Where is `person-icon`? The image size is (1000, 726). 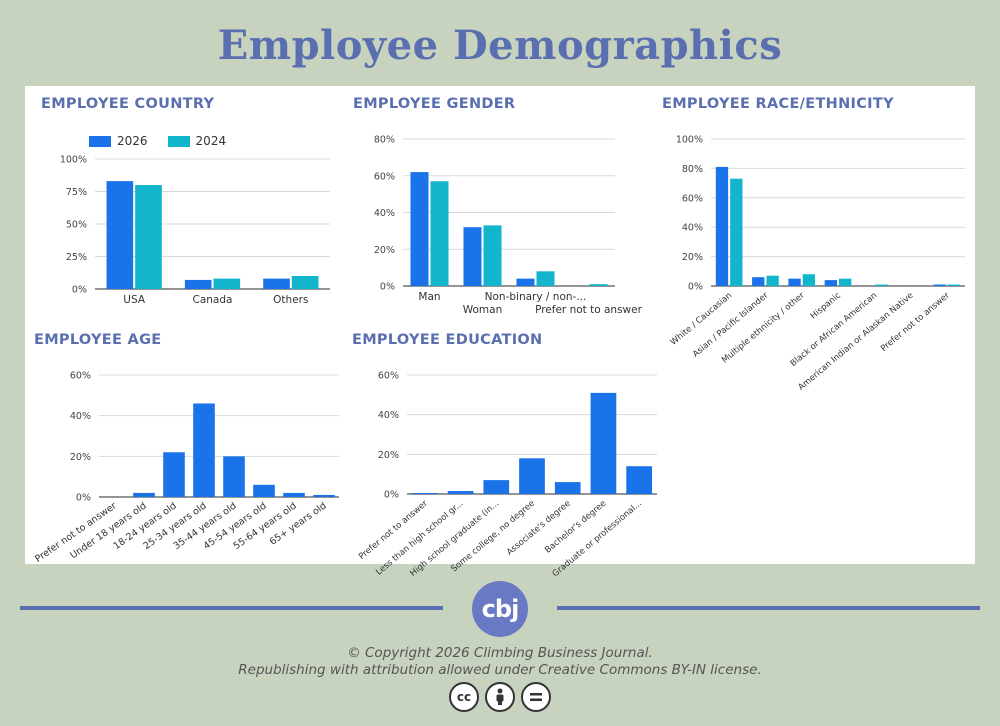 person-icon is located at coordinates (500, 696).